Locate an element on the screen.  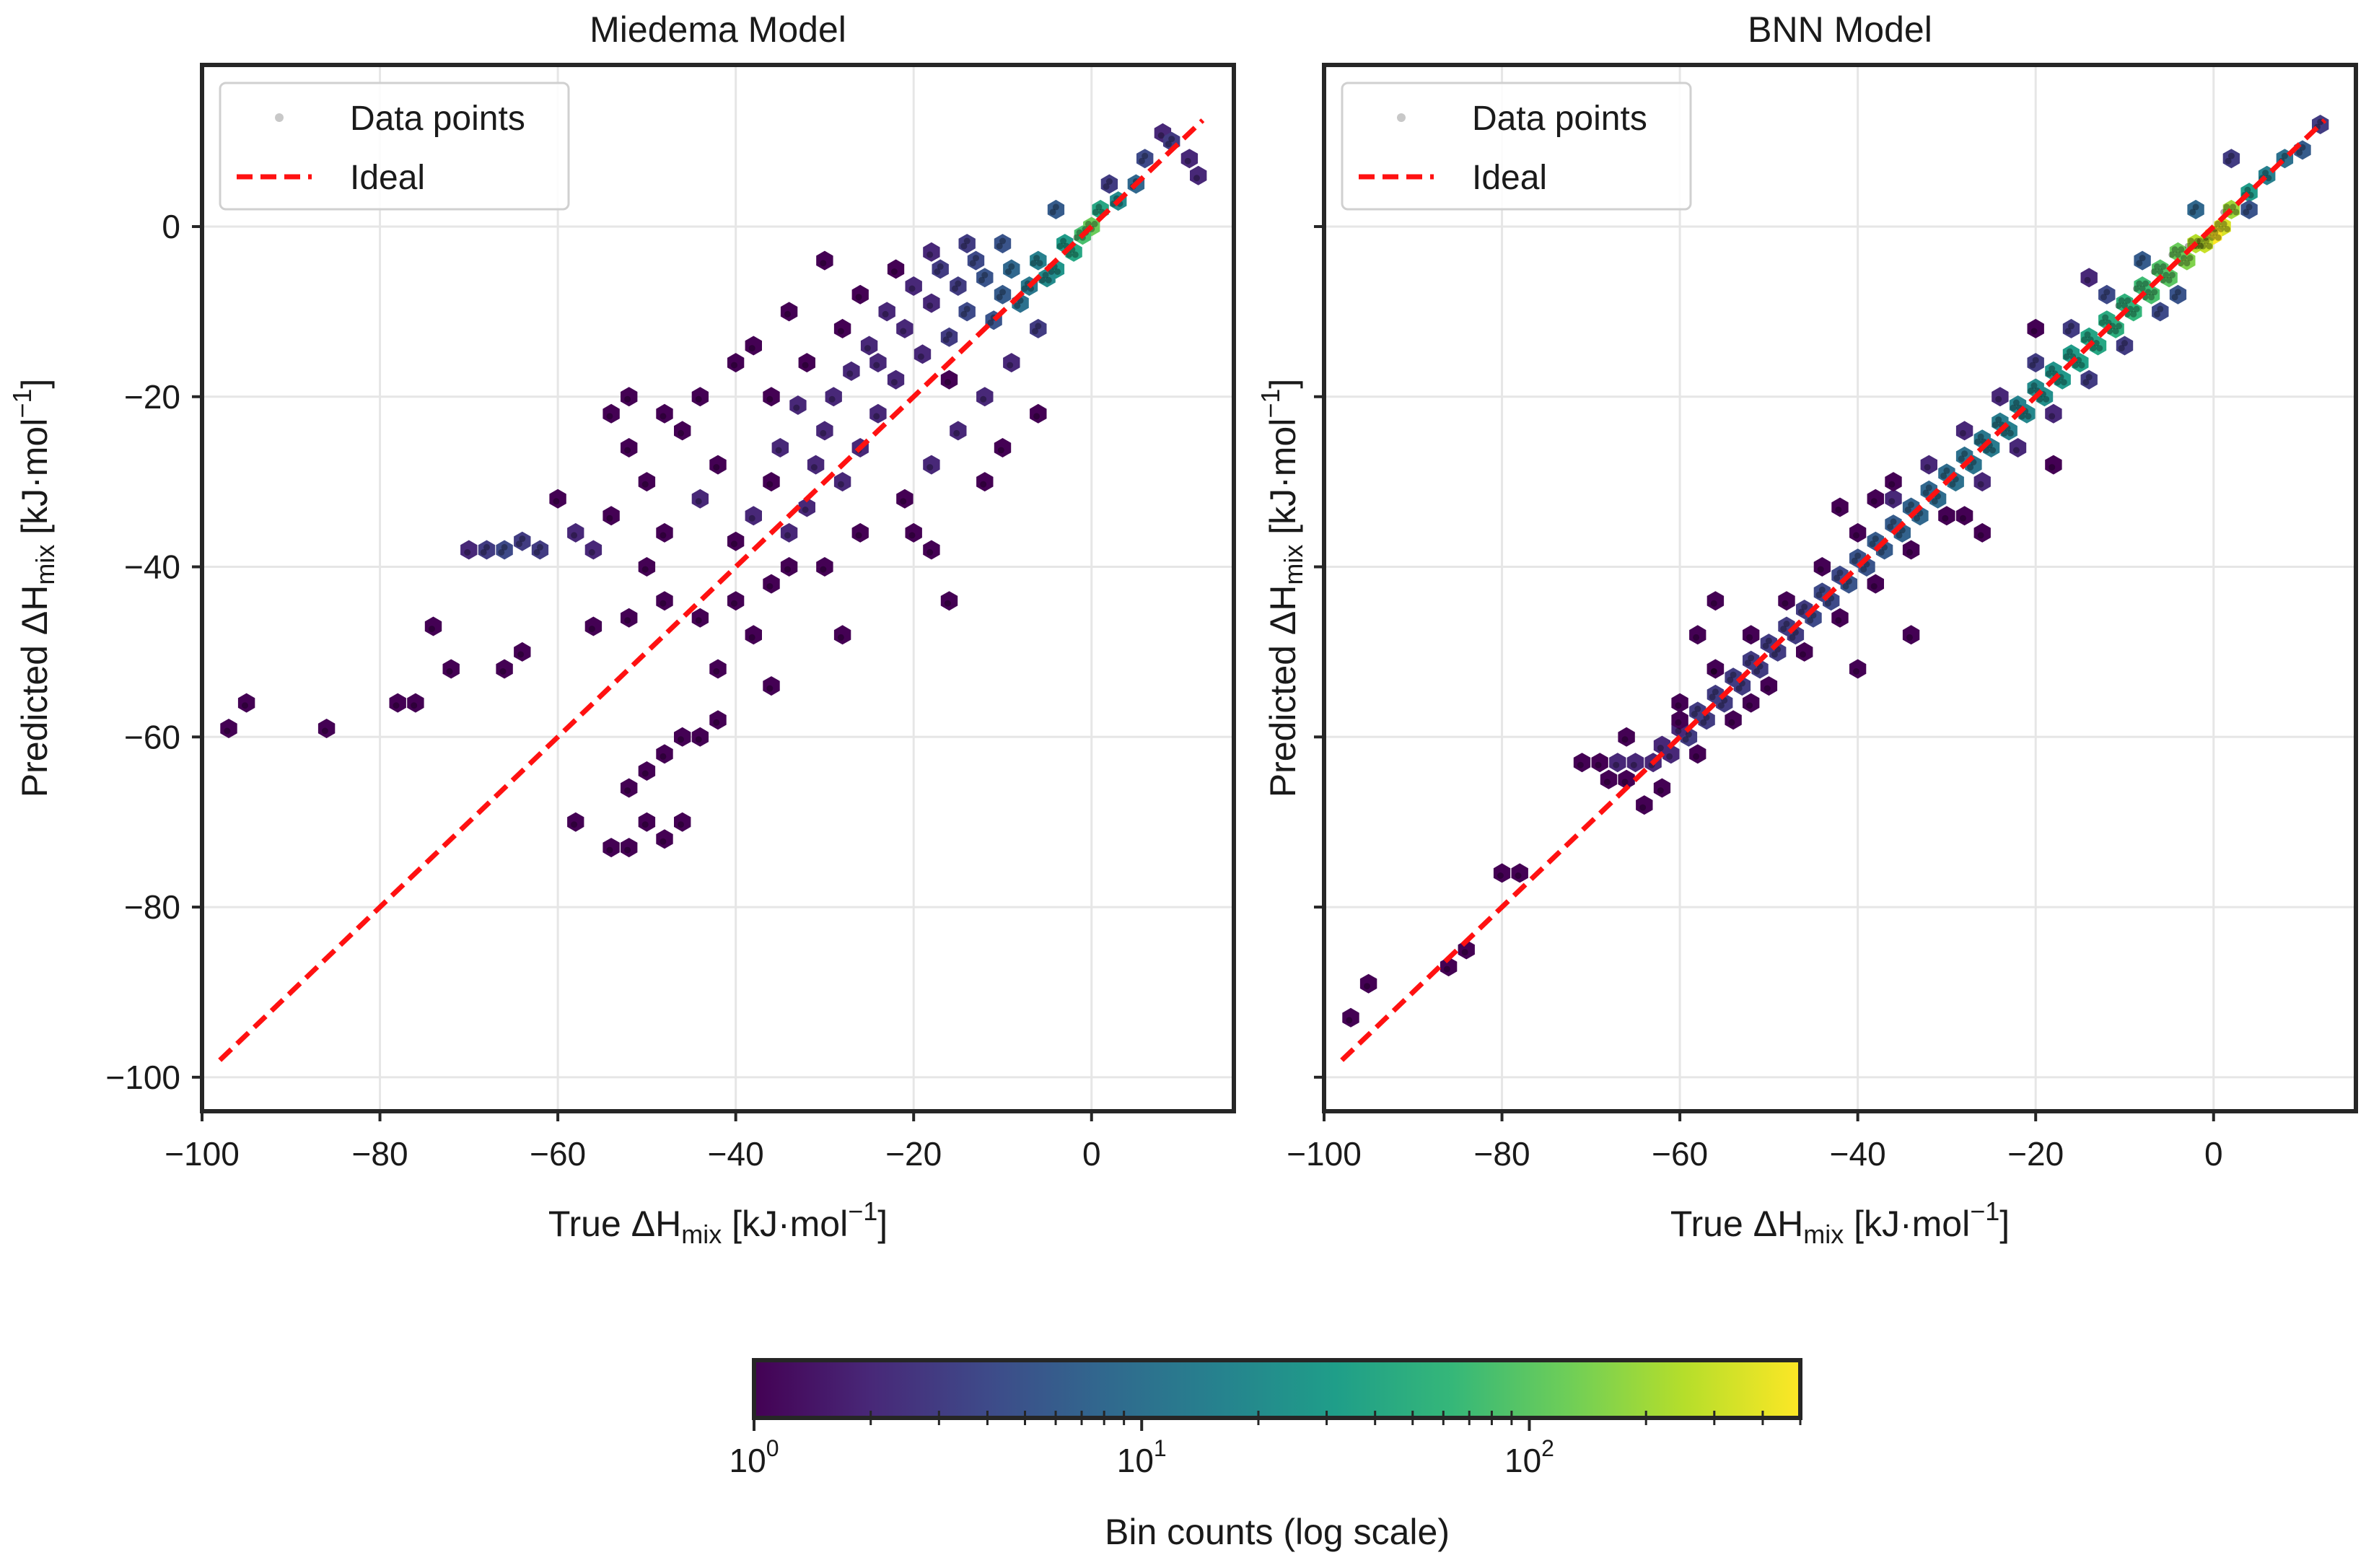
miedema-x-label: True ΔHmix [kJ·mol−1] is located at coordinates (718, 1222).